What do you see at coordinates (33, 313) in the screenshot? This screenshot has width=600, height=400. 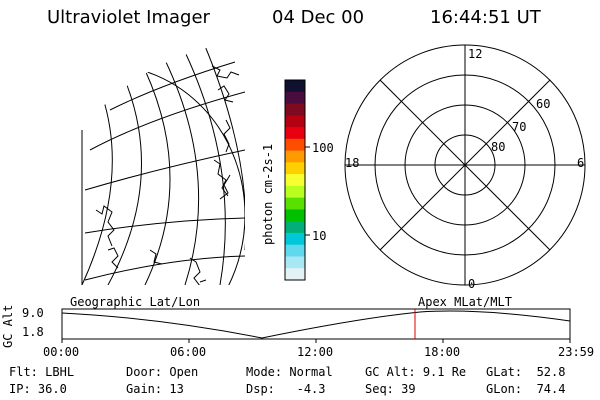 I see `strip-y-tick-top: 9.0` at bounding box center [33, 313].